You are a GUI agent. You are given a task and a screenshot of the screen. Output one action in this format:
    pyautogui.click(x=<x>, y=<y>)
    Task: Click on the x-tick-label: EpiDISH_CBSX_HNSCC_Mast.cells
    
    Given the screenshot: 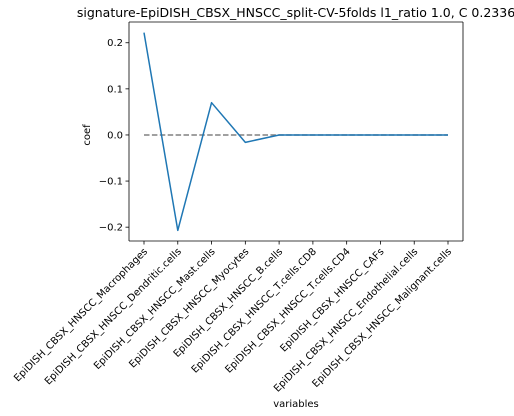 What is the action you would take?
    pyautogui.click(x=155, y=309)
    